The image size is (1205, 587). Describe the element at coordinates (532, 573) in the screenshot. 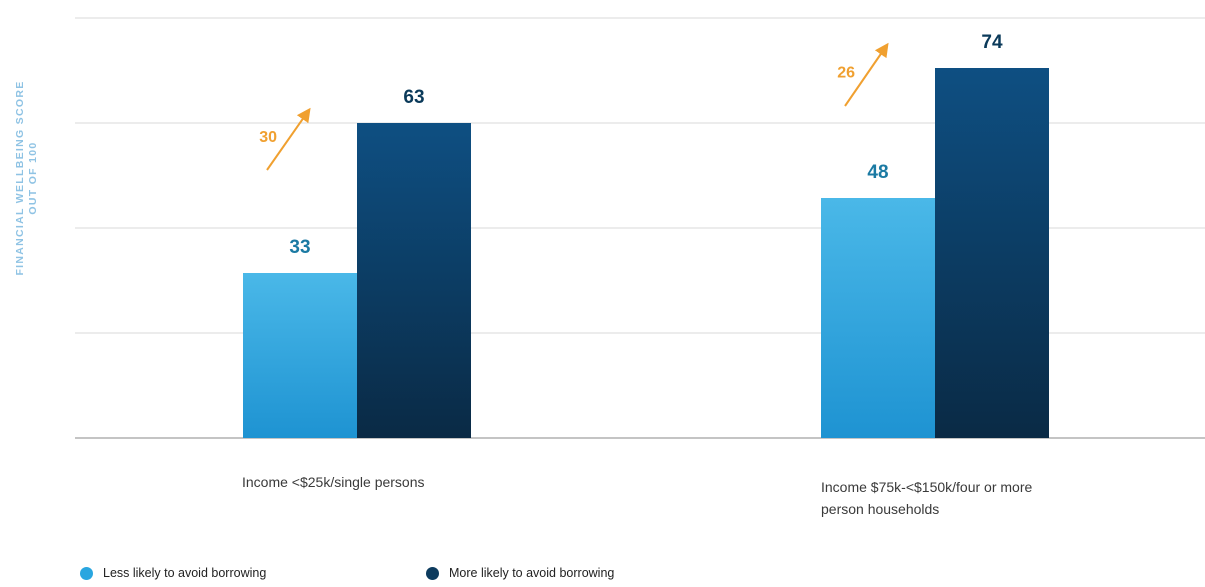

I see `legend-label-more-likely: More likely to avoid borrowing` at that location.